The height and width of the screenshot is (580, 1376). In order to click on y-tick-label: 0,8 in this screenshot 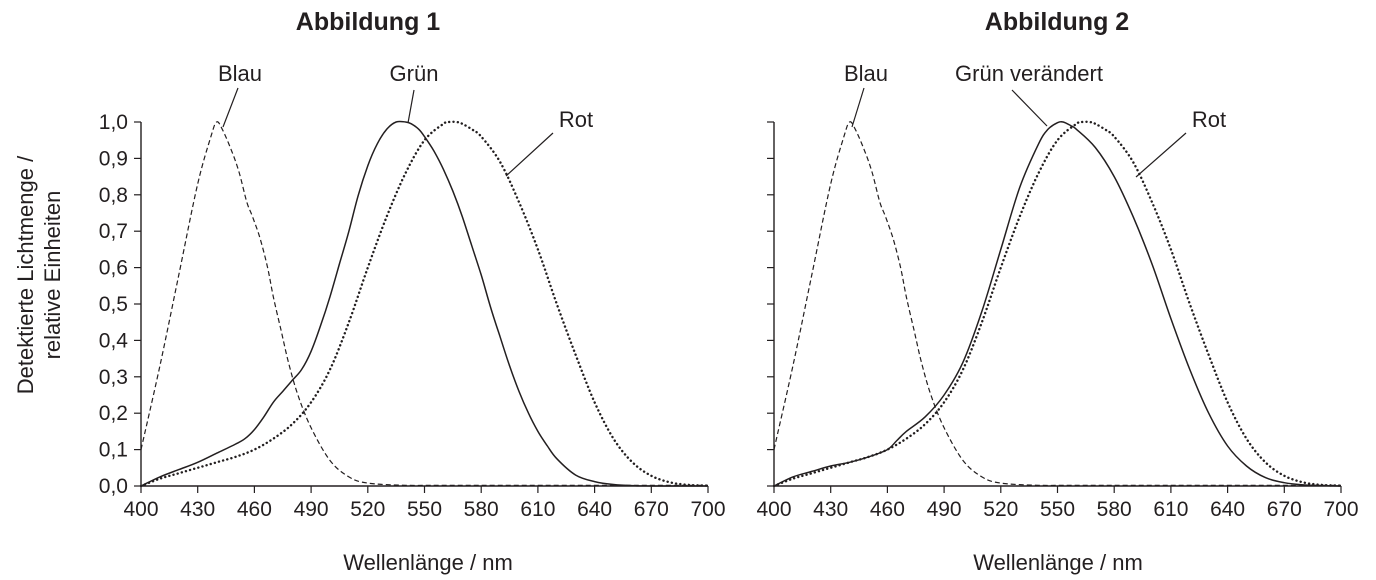, I will do `click(113, 195)`.